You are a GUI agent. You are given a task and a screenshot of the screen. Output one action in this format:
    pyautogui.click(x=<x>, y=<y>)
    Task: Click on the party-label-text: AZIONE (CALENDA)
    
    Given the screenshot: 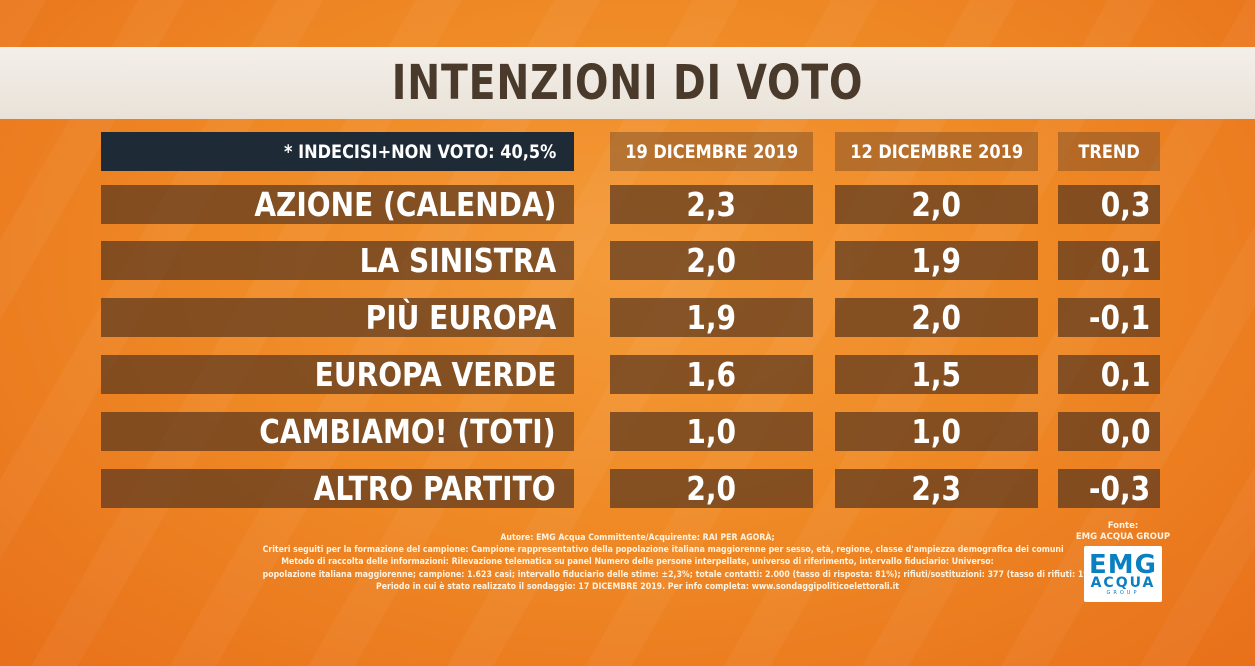 What is the action you would take?
    pyautogui.click(x=404, y=204)
    